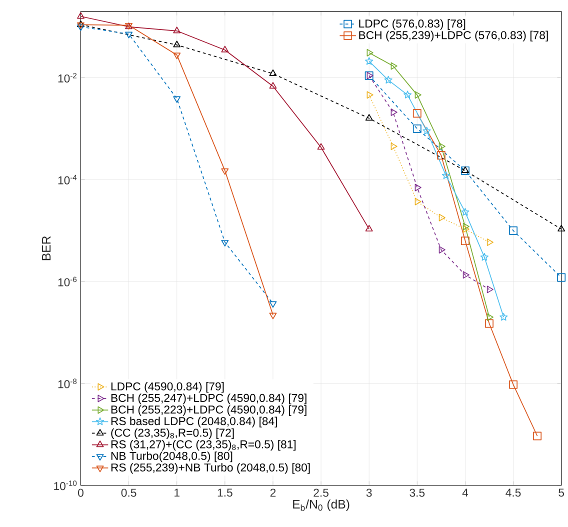 Image resolution: width=568 pixels, height=527 pixels. What do you see at coordinates (65, 485) in the screenshot?
I see `y-tick-label: 10$^{-10}$` at bounding box center [65, 485].